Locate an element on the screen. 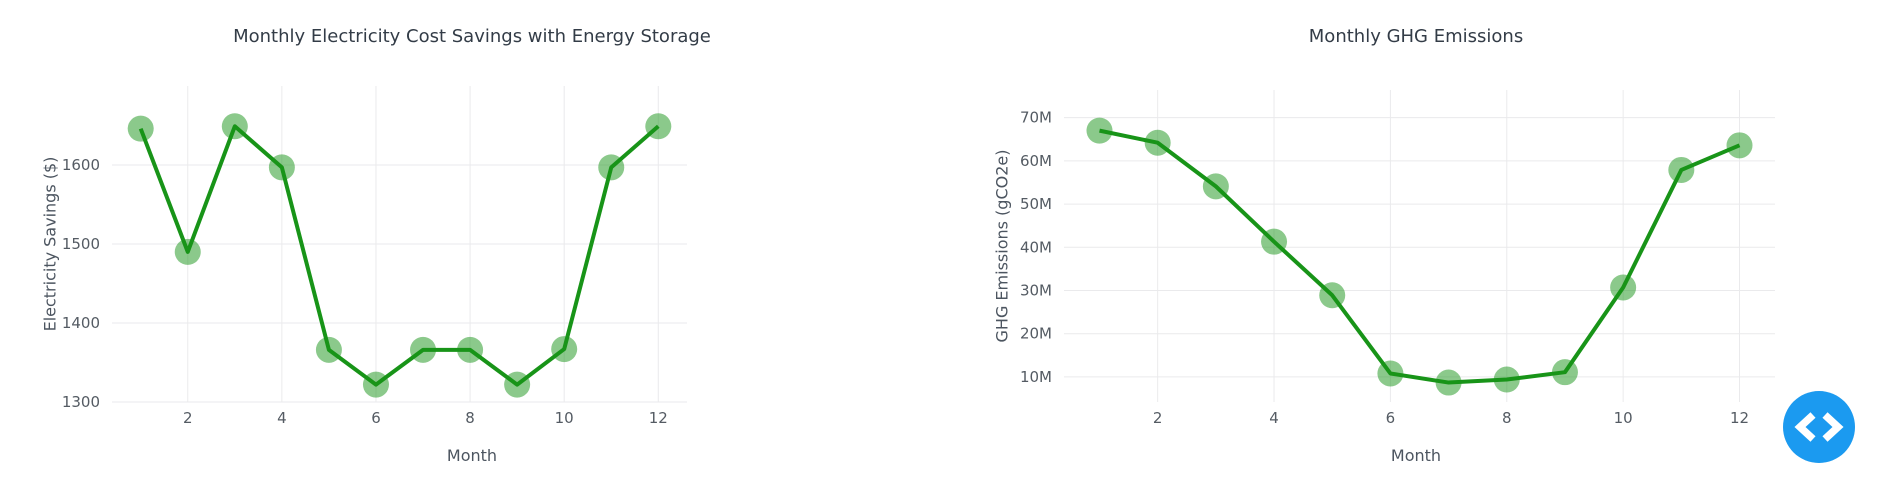  y-tick-label: 50M is located at coordinates (1036, 204).